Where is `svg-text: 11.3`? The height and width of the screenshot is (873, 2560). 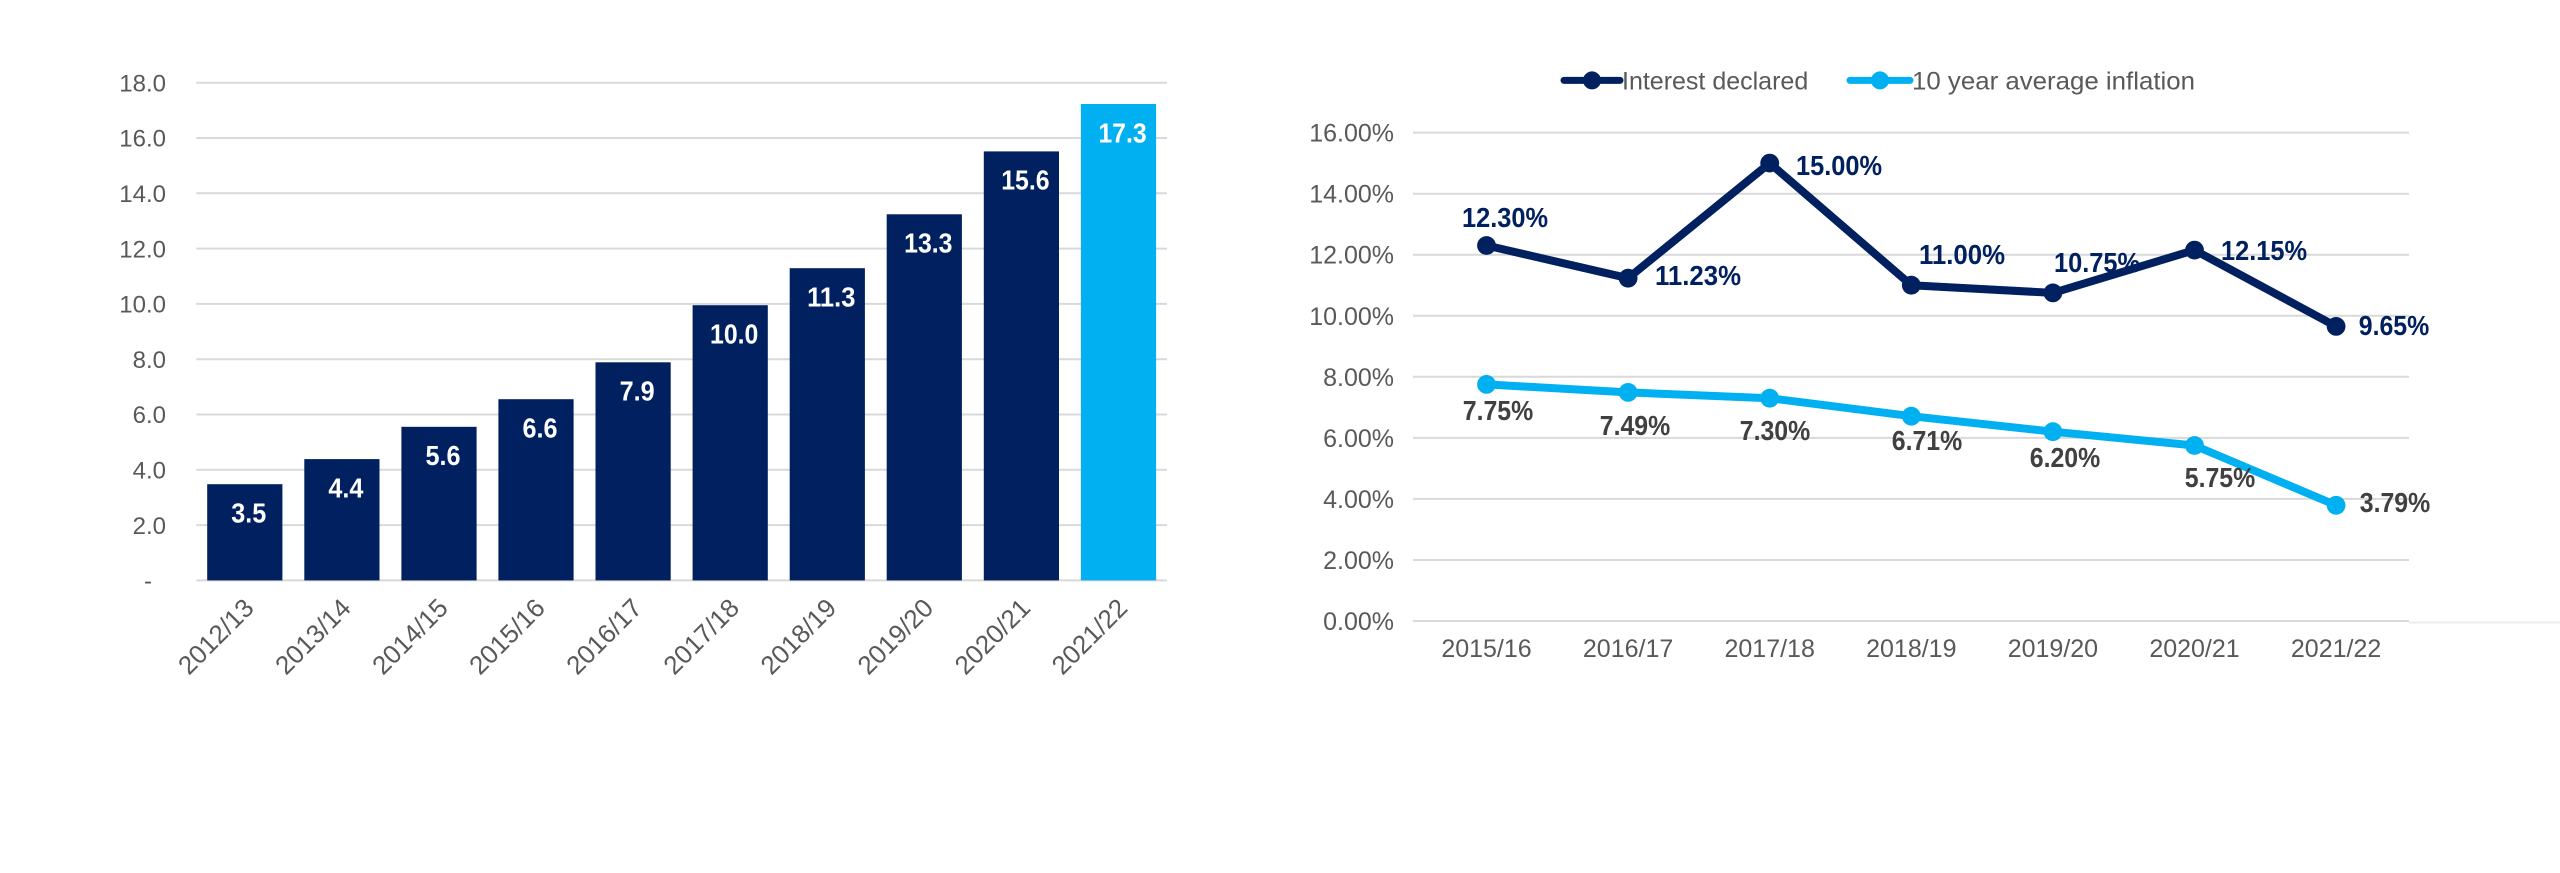 svg-text: 11.3 is located at coordinates (831, 297).